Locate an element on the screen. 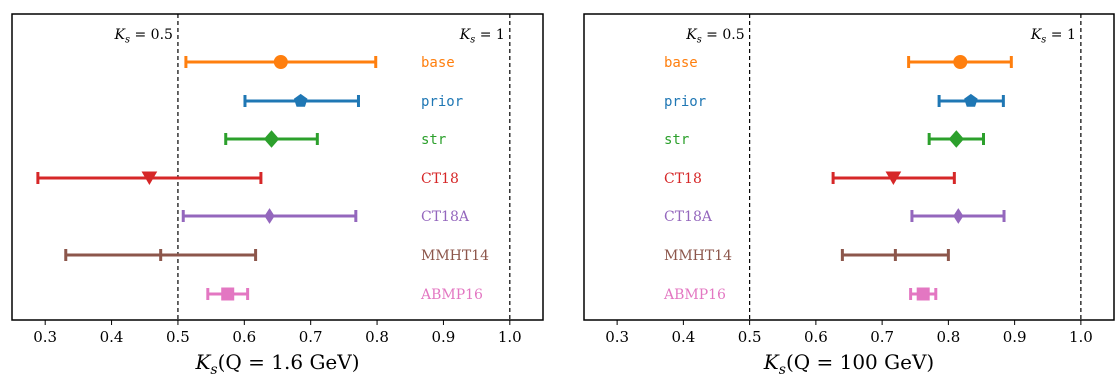 The height and width of the screenshot is (377, 1116). x-axis-label: Ks(Q = 1.6 GeV) is located at coordinates (276, 363).